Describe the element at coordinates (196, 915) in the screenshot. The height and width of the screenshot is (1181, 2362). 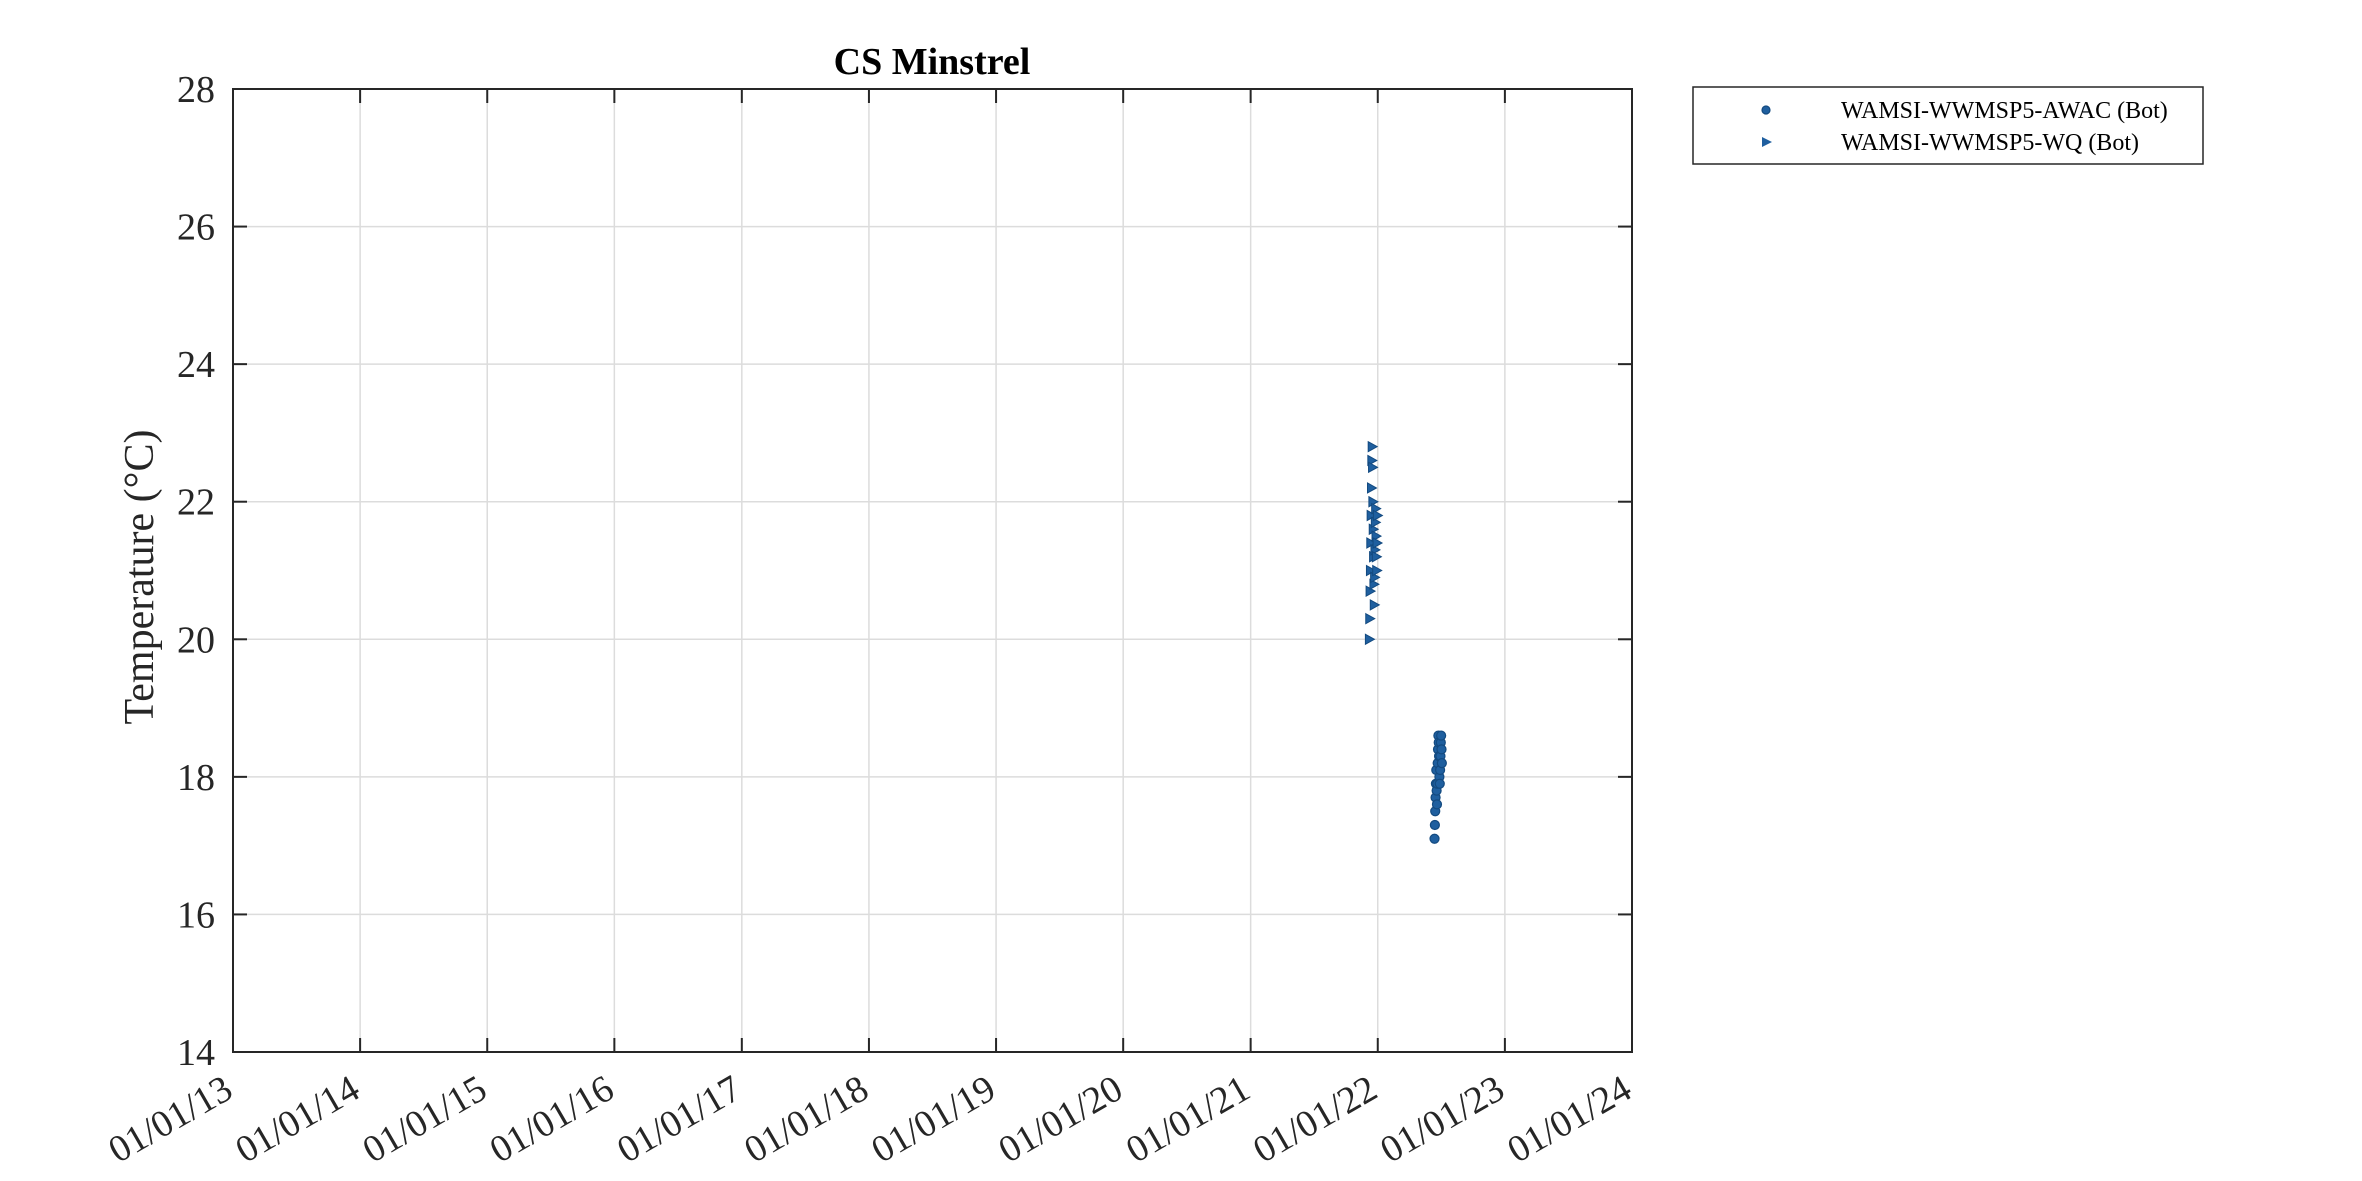
I see `y-tick-label: 16` at that location.